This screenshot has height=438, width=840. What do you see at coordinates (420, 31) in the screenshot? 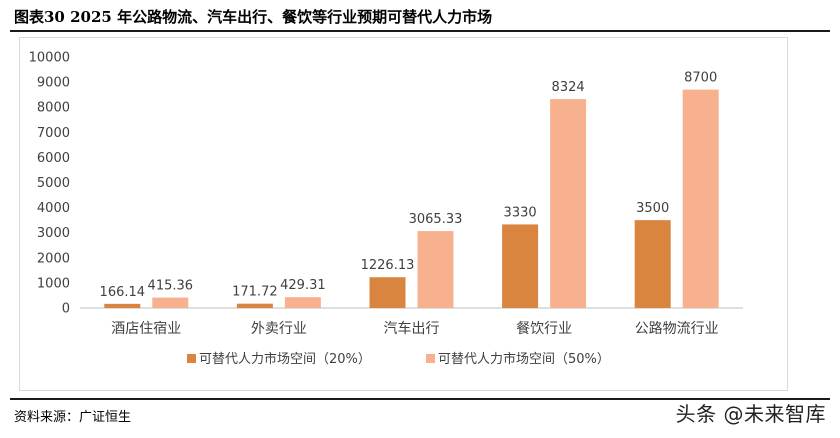
I see `top-rule` at bounding box center [420, 31].